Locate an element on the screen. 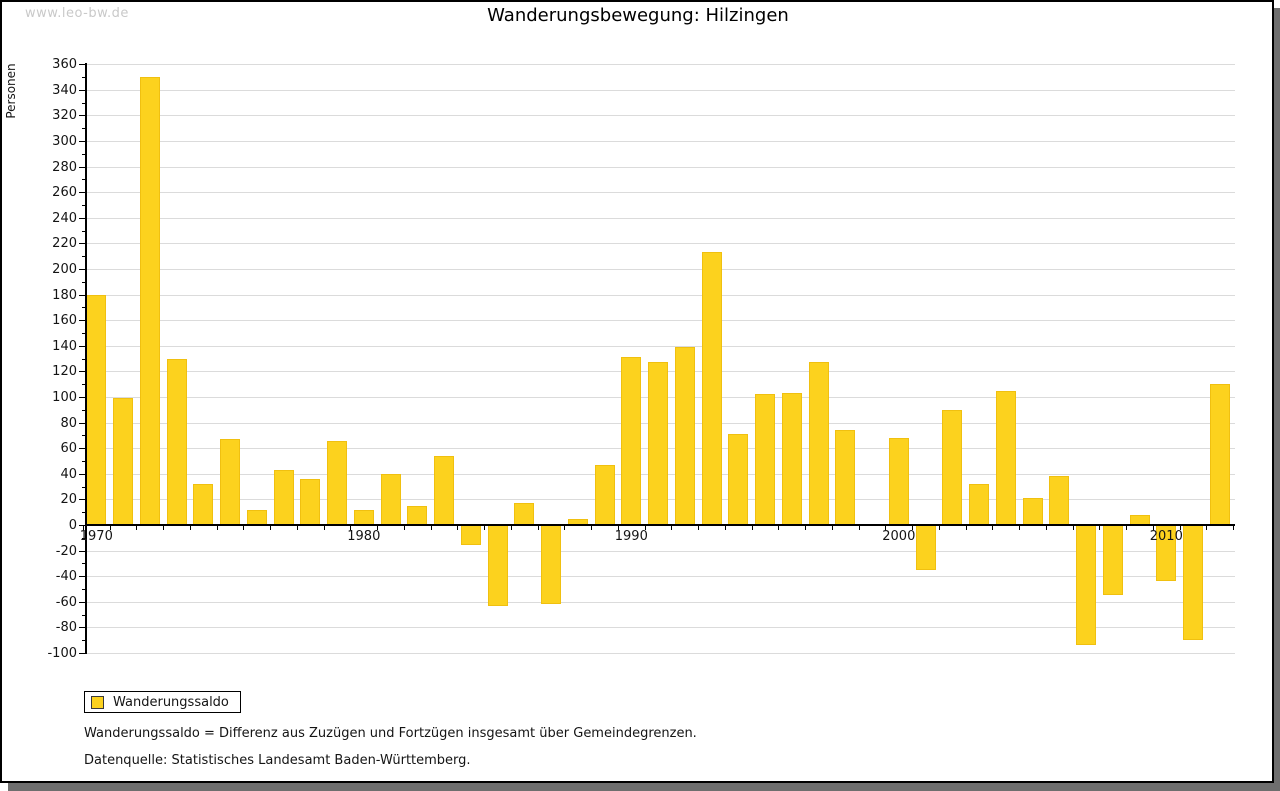 The height and width of the screenshot is (791, 1280). legend: Wanderungssaldo is located at coordinates (162, 702).